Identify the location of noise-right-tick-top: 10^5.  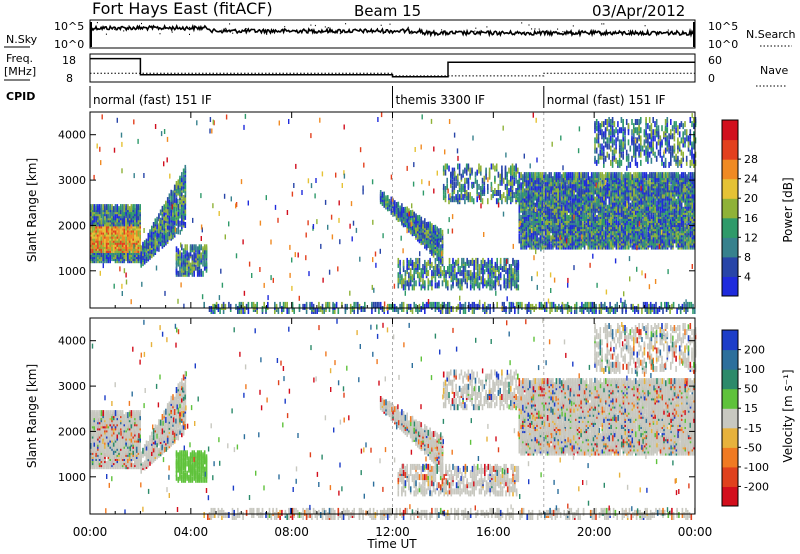
(723, 26).